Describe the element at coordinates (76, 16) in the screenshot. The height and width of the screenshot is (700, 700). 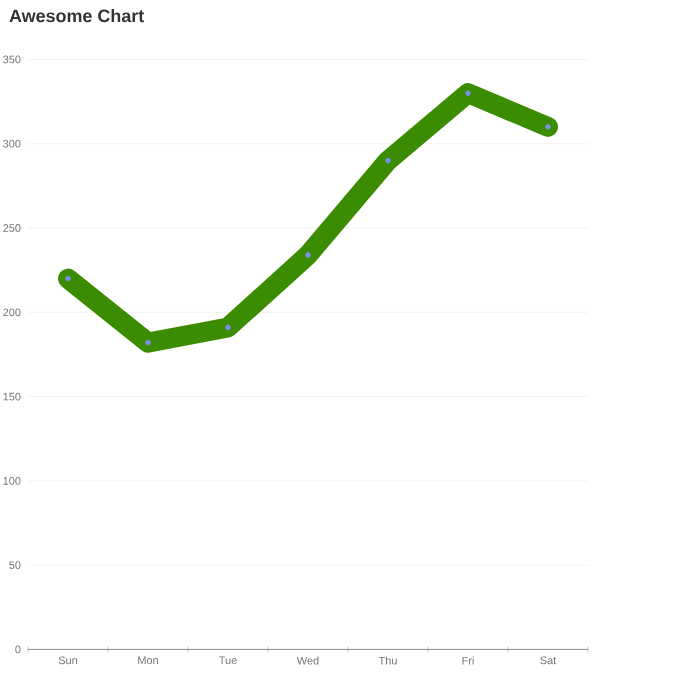
I see `chart-title: Awesome Chart` at that location.